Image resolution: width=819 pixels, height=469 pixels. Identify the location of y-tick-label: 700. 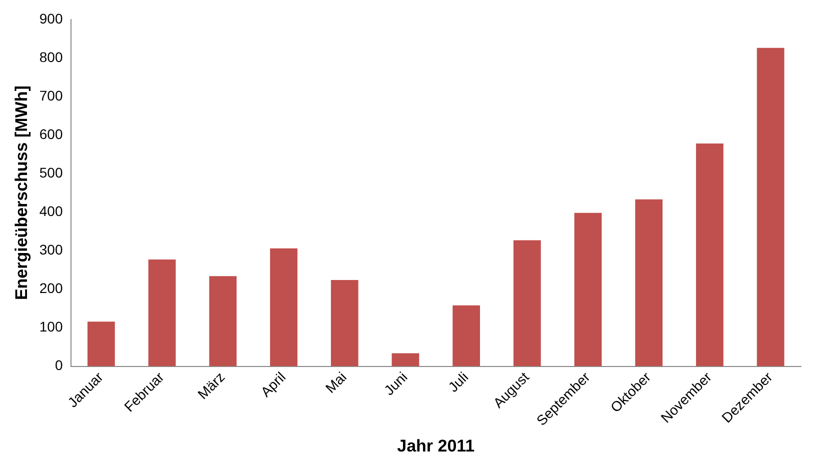
(51, 95).